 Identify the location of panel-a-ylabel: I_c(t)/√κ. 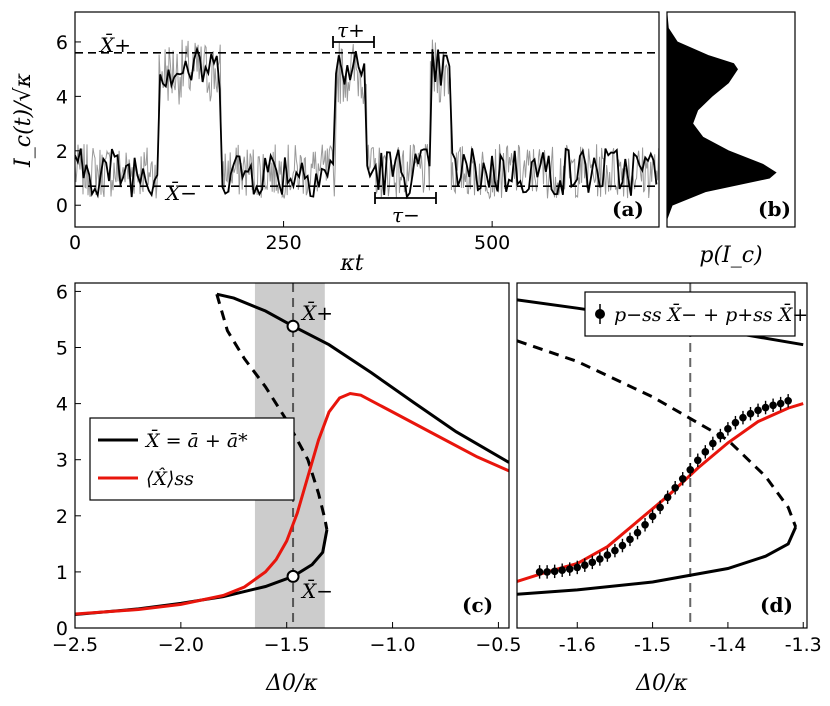
(23, 119).